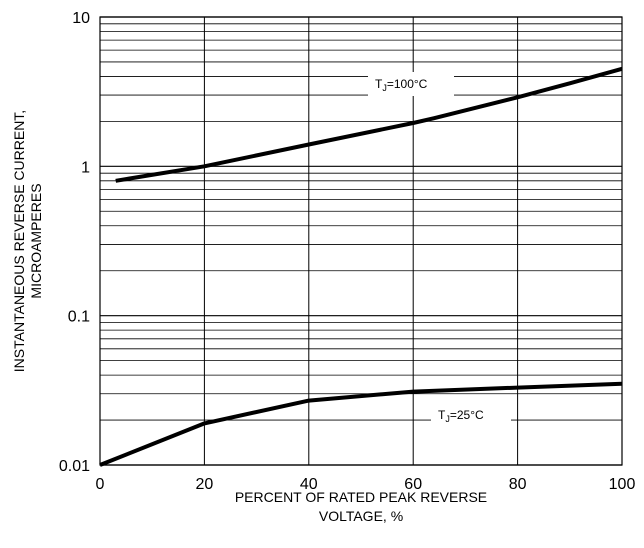 The image size is (644, 548). I want to click on y-tick-label: 0.1, so click(79, 317).